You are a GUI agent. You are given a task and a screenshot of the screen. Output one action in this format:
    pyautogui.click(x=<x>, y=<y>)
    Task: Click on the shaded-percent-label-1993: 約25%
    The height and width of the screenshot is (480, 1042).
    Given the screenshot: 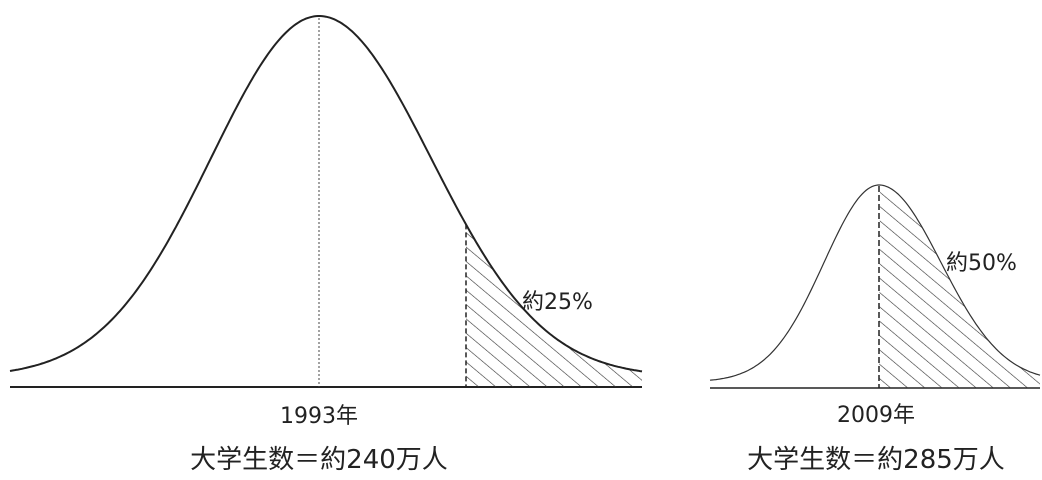 What is the action you would take?
    pyautogui.click(x=557, y=302)
    